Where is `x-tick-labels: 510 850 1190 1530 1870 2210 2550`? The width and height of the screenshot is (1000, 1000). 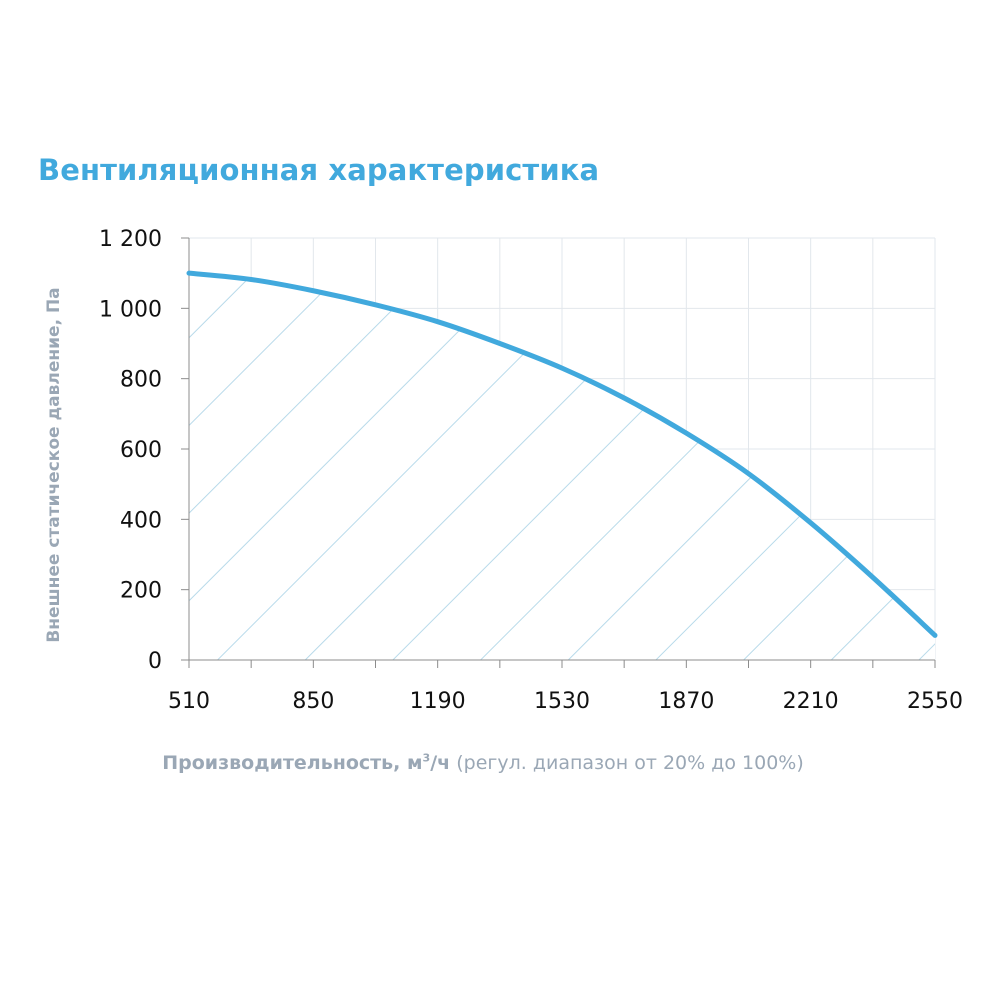
x-tick-labels: 510 850 1190 1530 1870 2210 2550 is located at coordinates (565, 701).